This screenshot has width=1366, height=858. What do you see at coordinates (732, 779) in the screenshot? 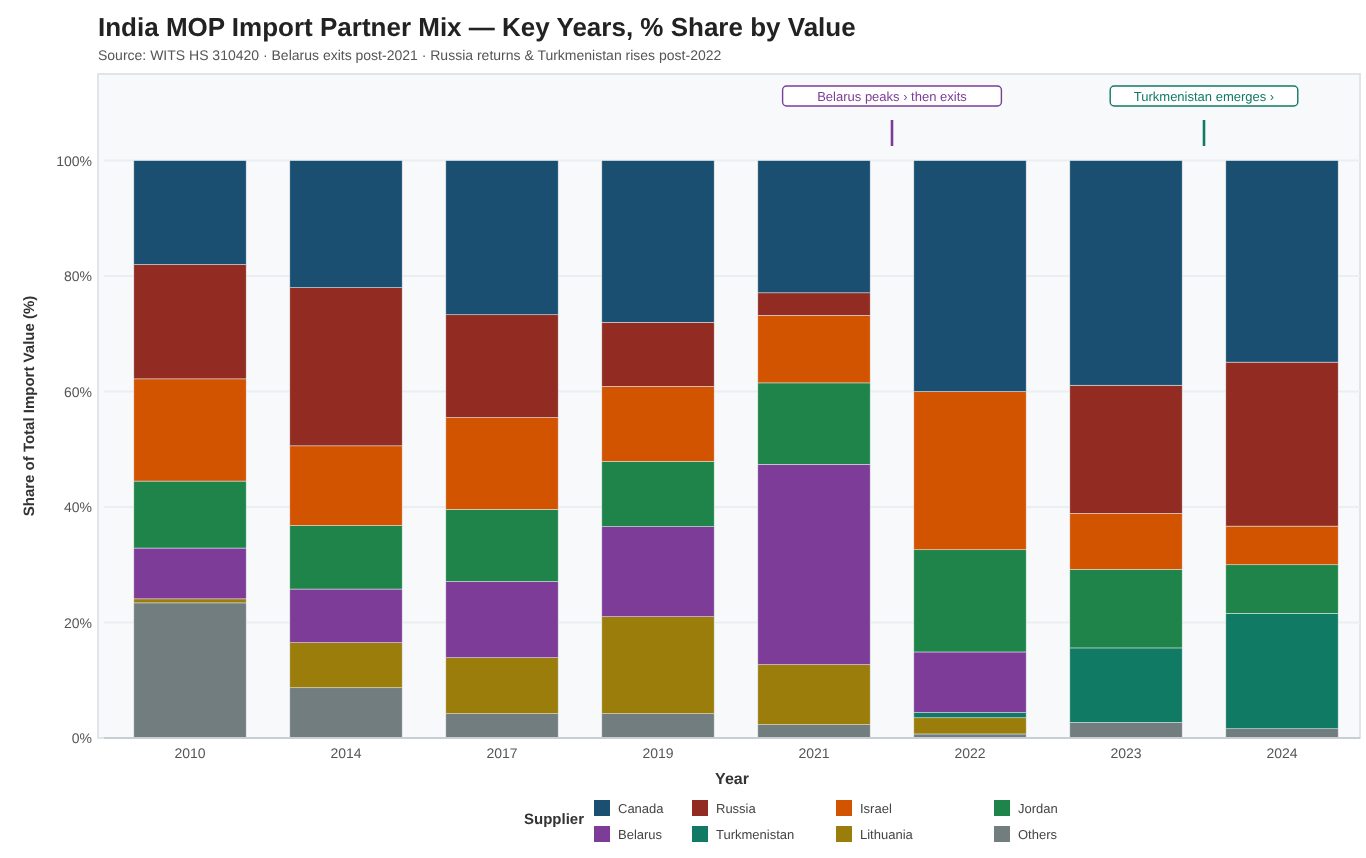
I see `x-axis-title: Year` at bounding box center [732, 779].